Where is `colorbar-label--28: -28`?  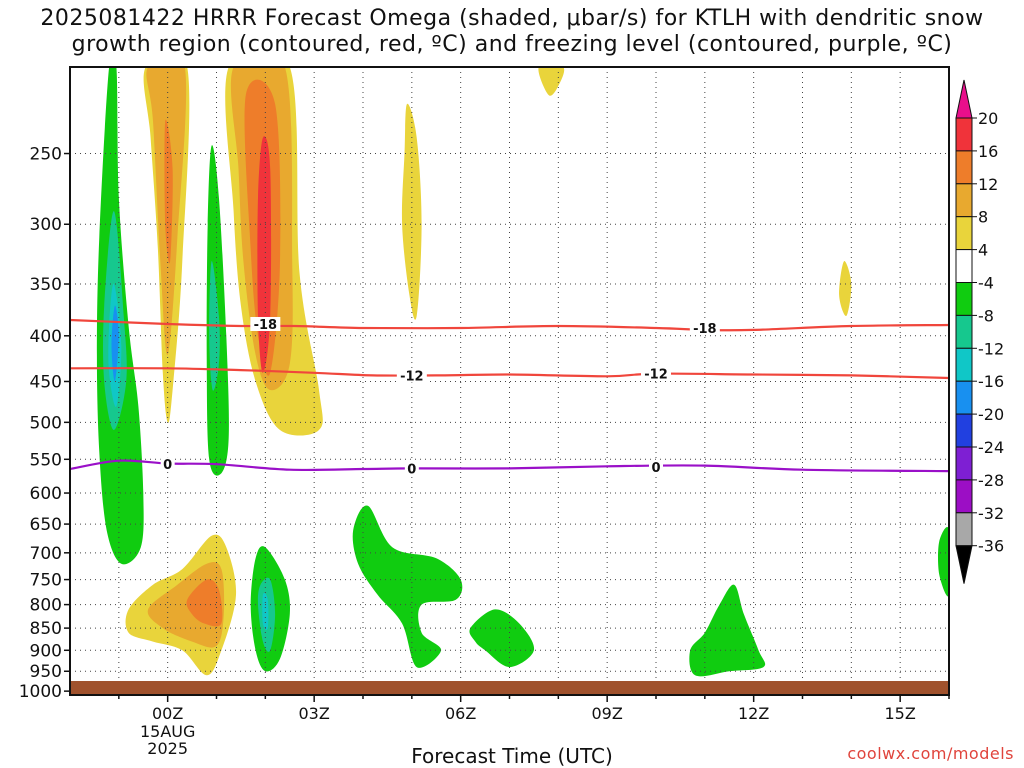
colorbar-label--28: -28 is located at coordinates (991, 480).